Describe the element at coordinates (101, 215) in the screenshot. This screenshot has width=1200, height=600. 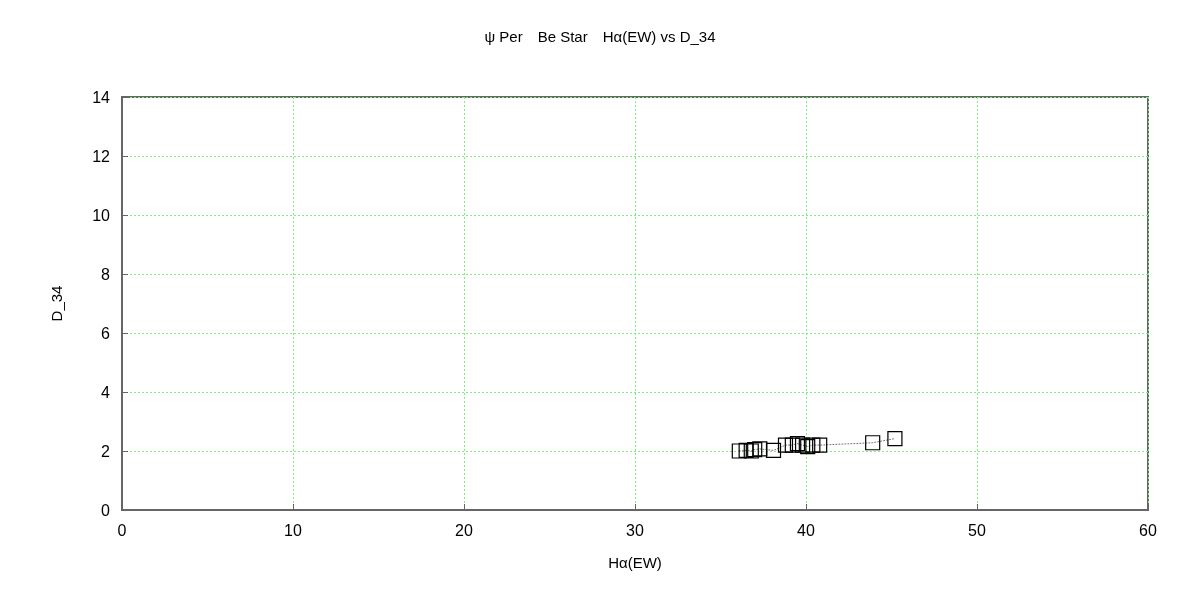
I see `y-tick-label: 10` at that location.